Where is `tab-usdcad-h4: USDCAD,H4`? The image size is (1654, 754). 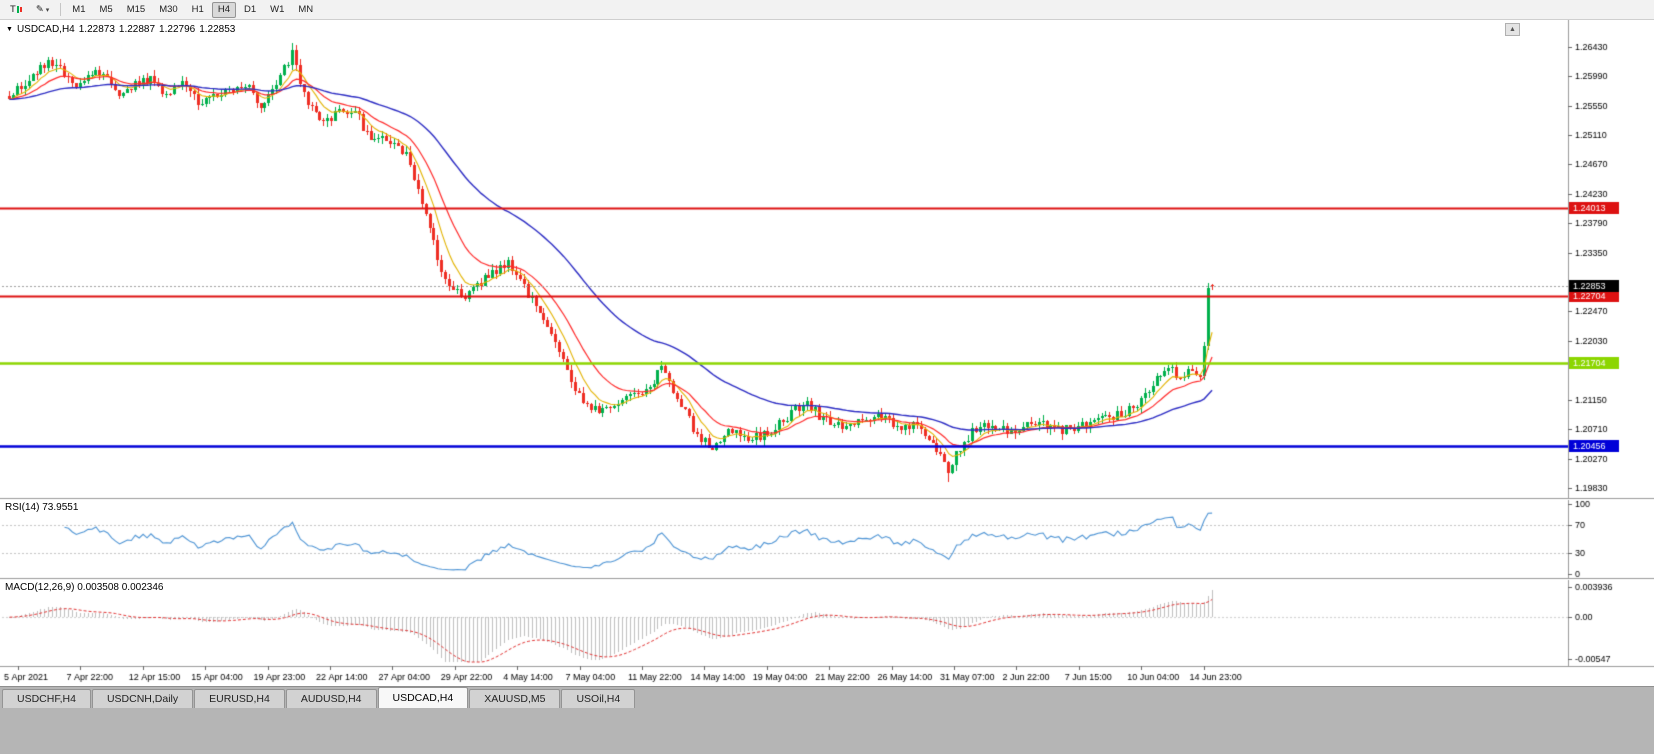 tab-usdcad-h4: USDCAD,H4 is located at coordinates (423, 697).